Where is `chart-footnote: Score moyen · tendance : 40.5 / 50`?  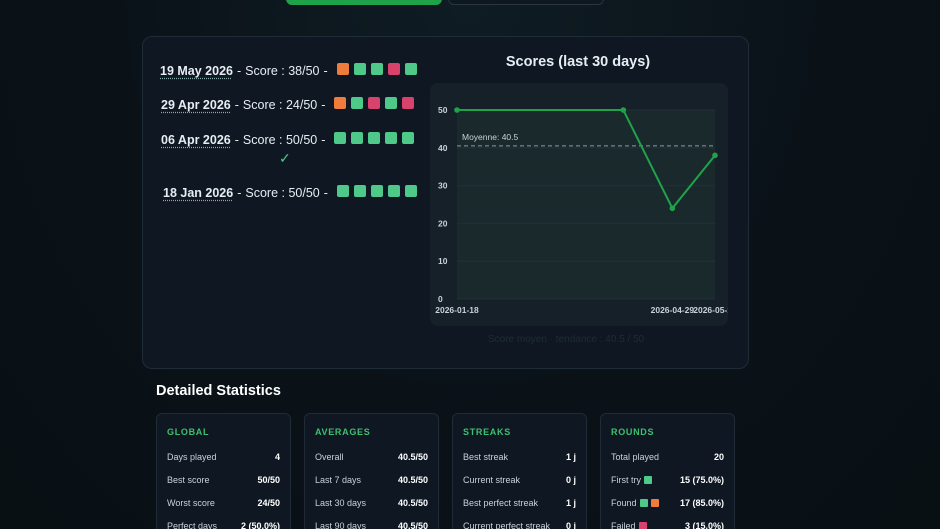
chart-footnote: Score moyen · tendance : 40.5 / 50 is located at coordinates (566, 339).